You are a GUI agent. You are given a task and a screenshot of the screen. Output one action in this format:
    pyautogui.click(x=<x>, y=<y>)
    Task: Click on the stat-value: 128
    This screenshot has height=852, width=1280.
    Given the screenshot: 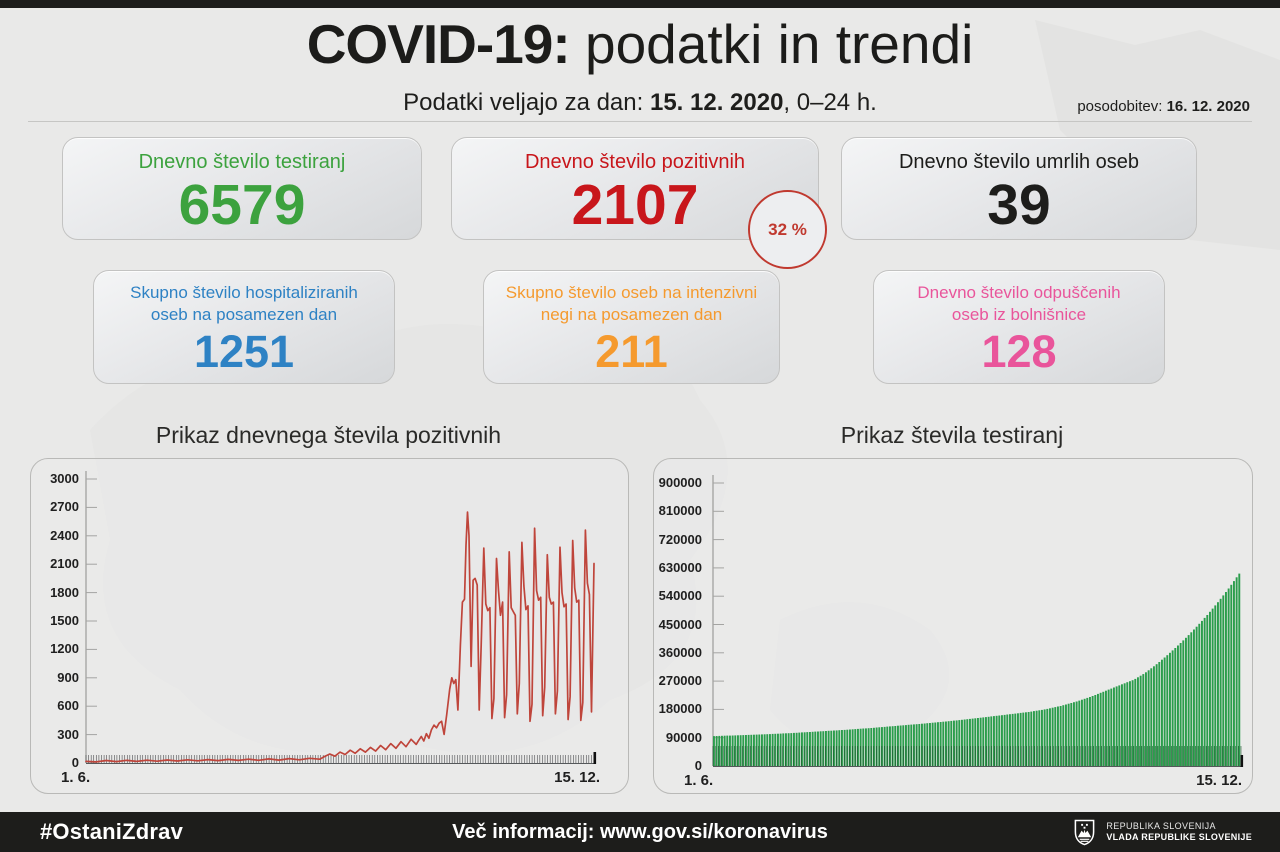 What is the action you would take?
    pyautogui.click(x=1019, y=352)
    